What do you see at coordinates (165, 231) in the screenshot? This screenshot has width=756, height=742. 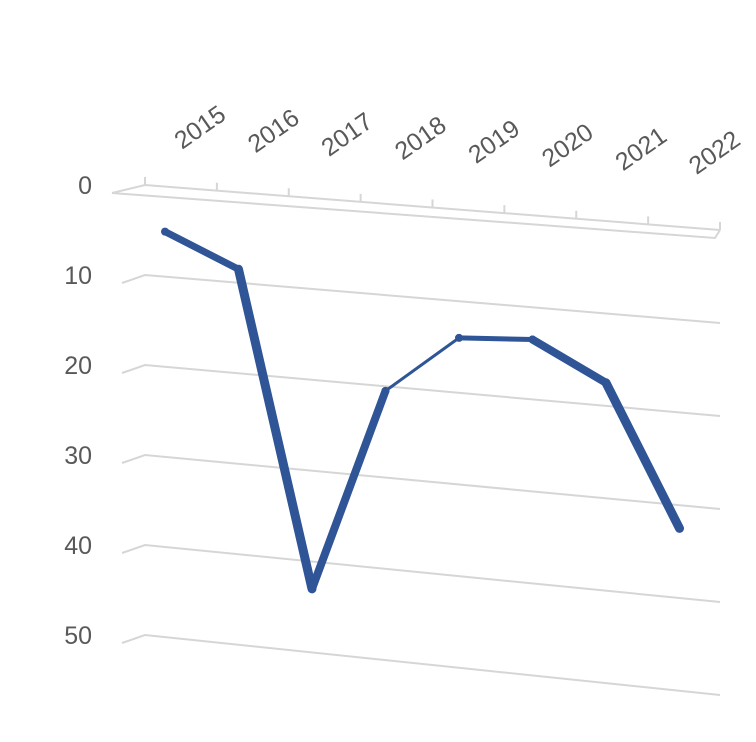 I see `data-point-2015` at bounding box center [165, 231].